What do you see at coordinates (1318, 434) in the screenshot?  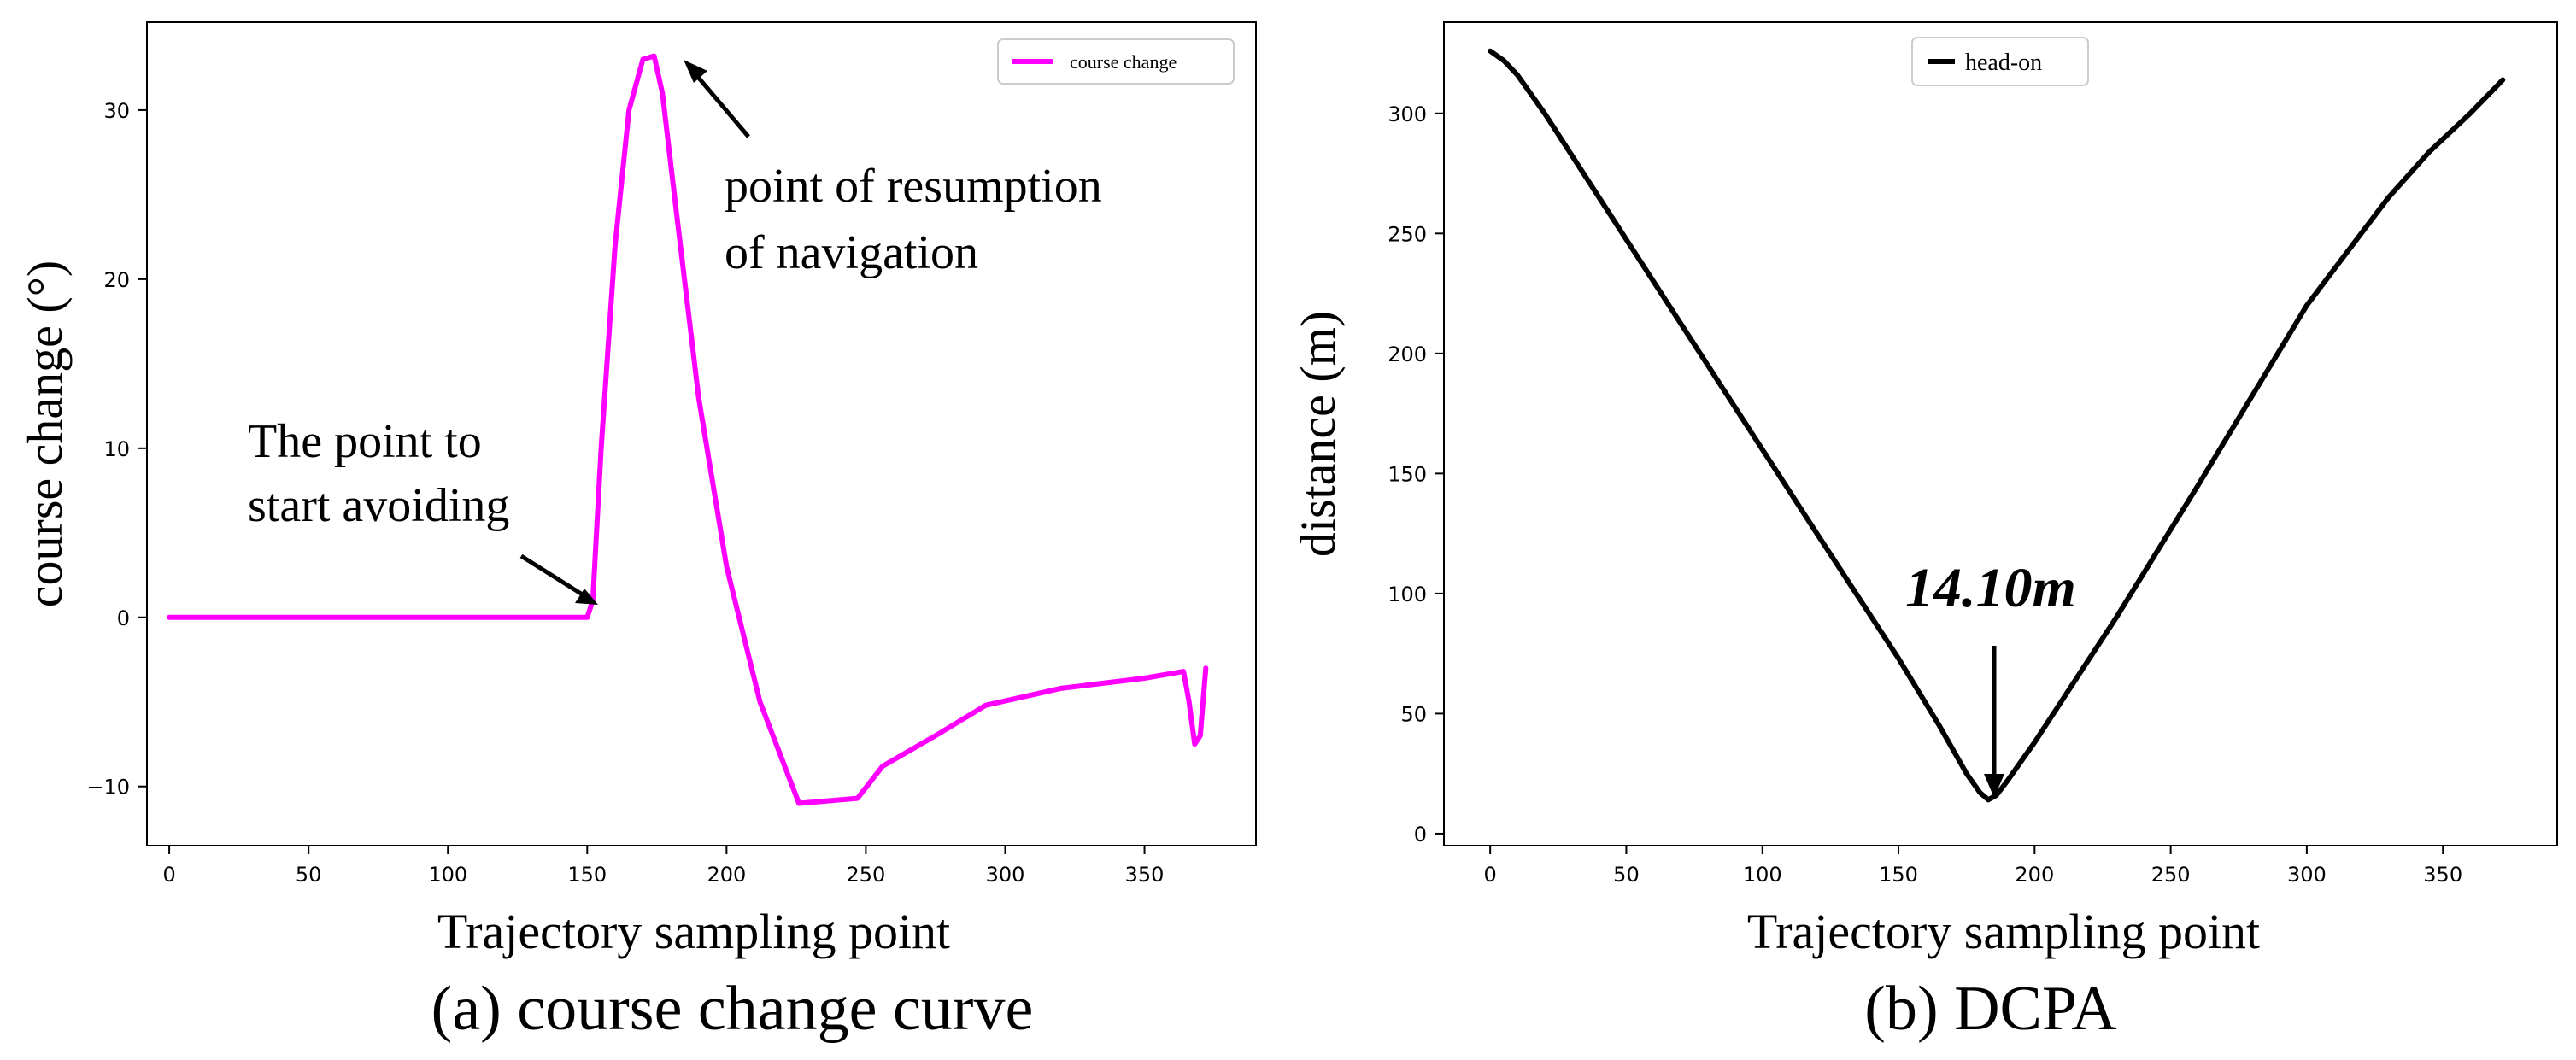 I see `panel-b-y-axis-title: distance (m)` at bounding box center [1318, 434].